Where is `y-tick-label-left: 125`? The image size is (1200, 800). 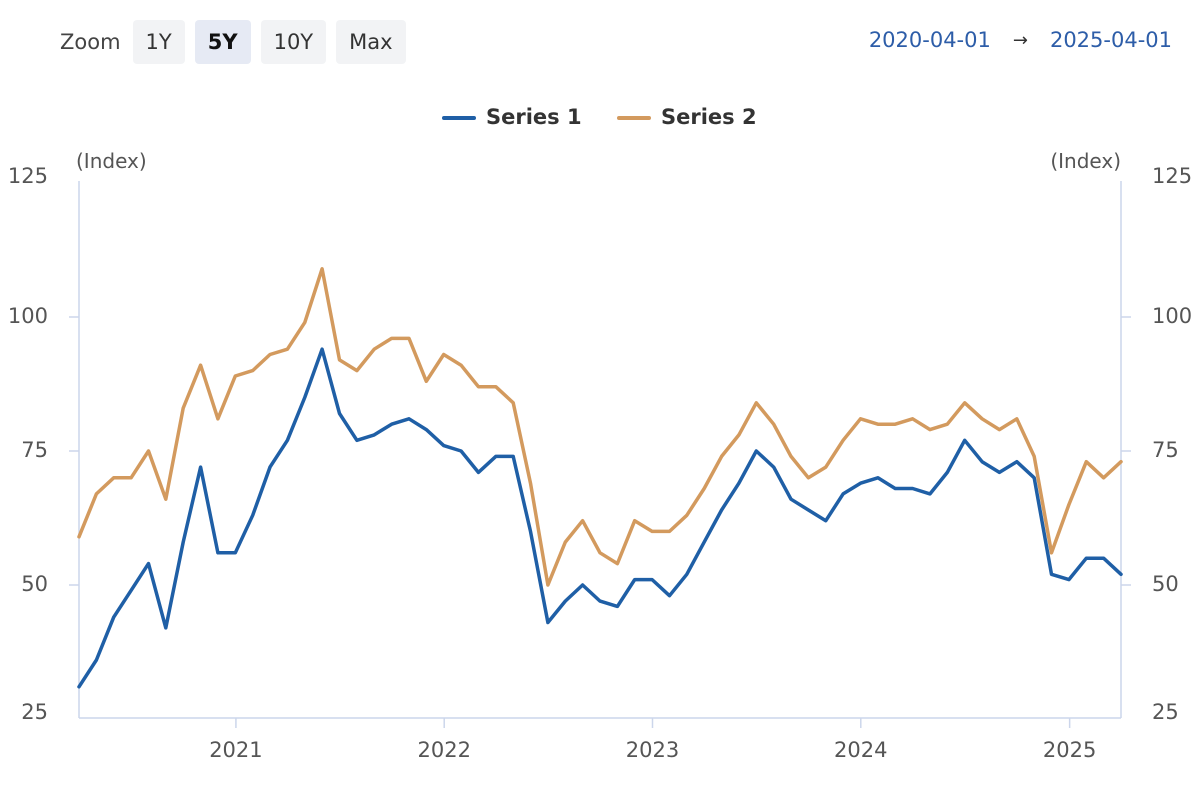 y-tick-label-left: 125 is located at coordinates (28, 176).